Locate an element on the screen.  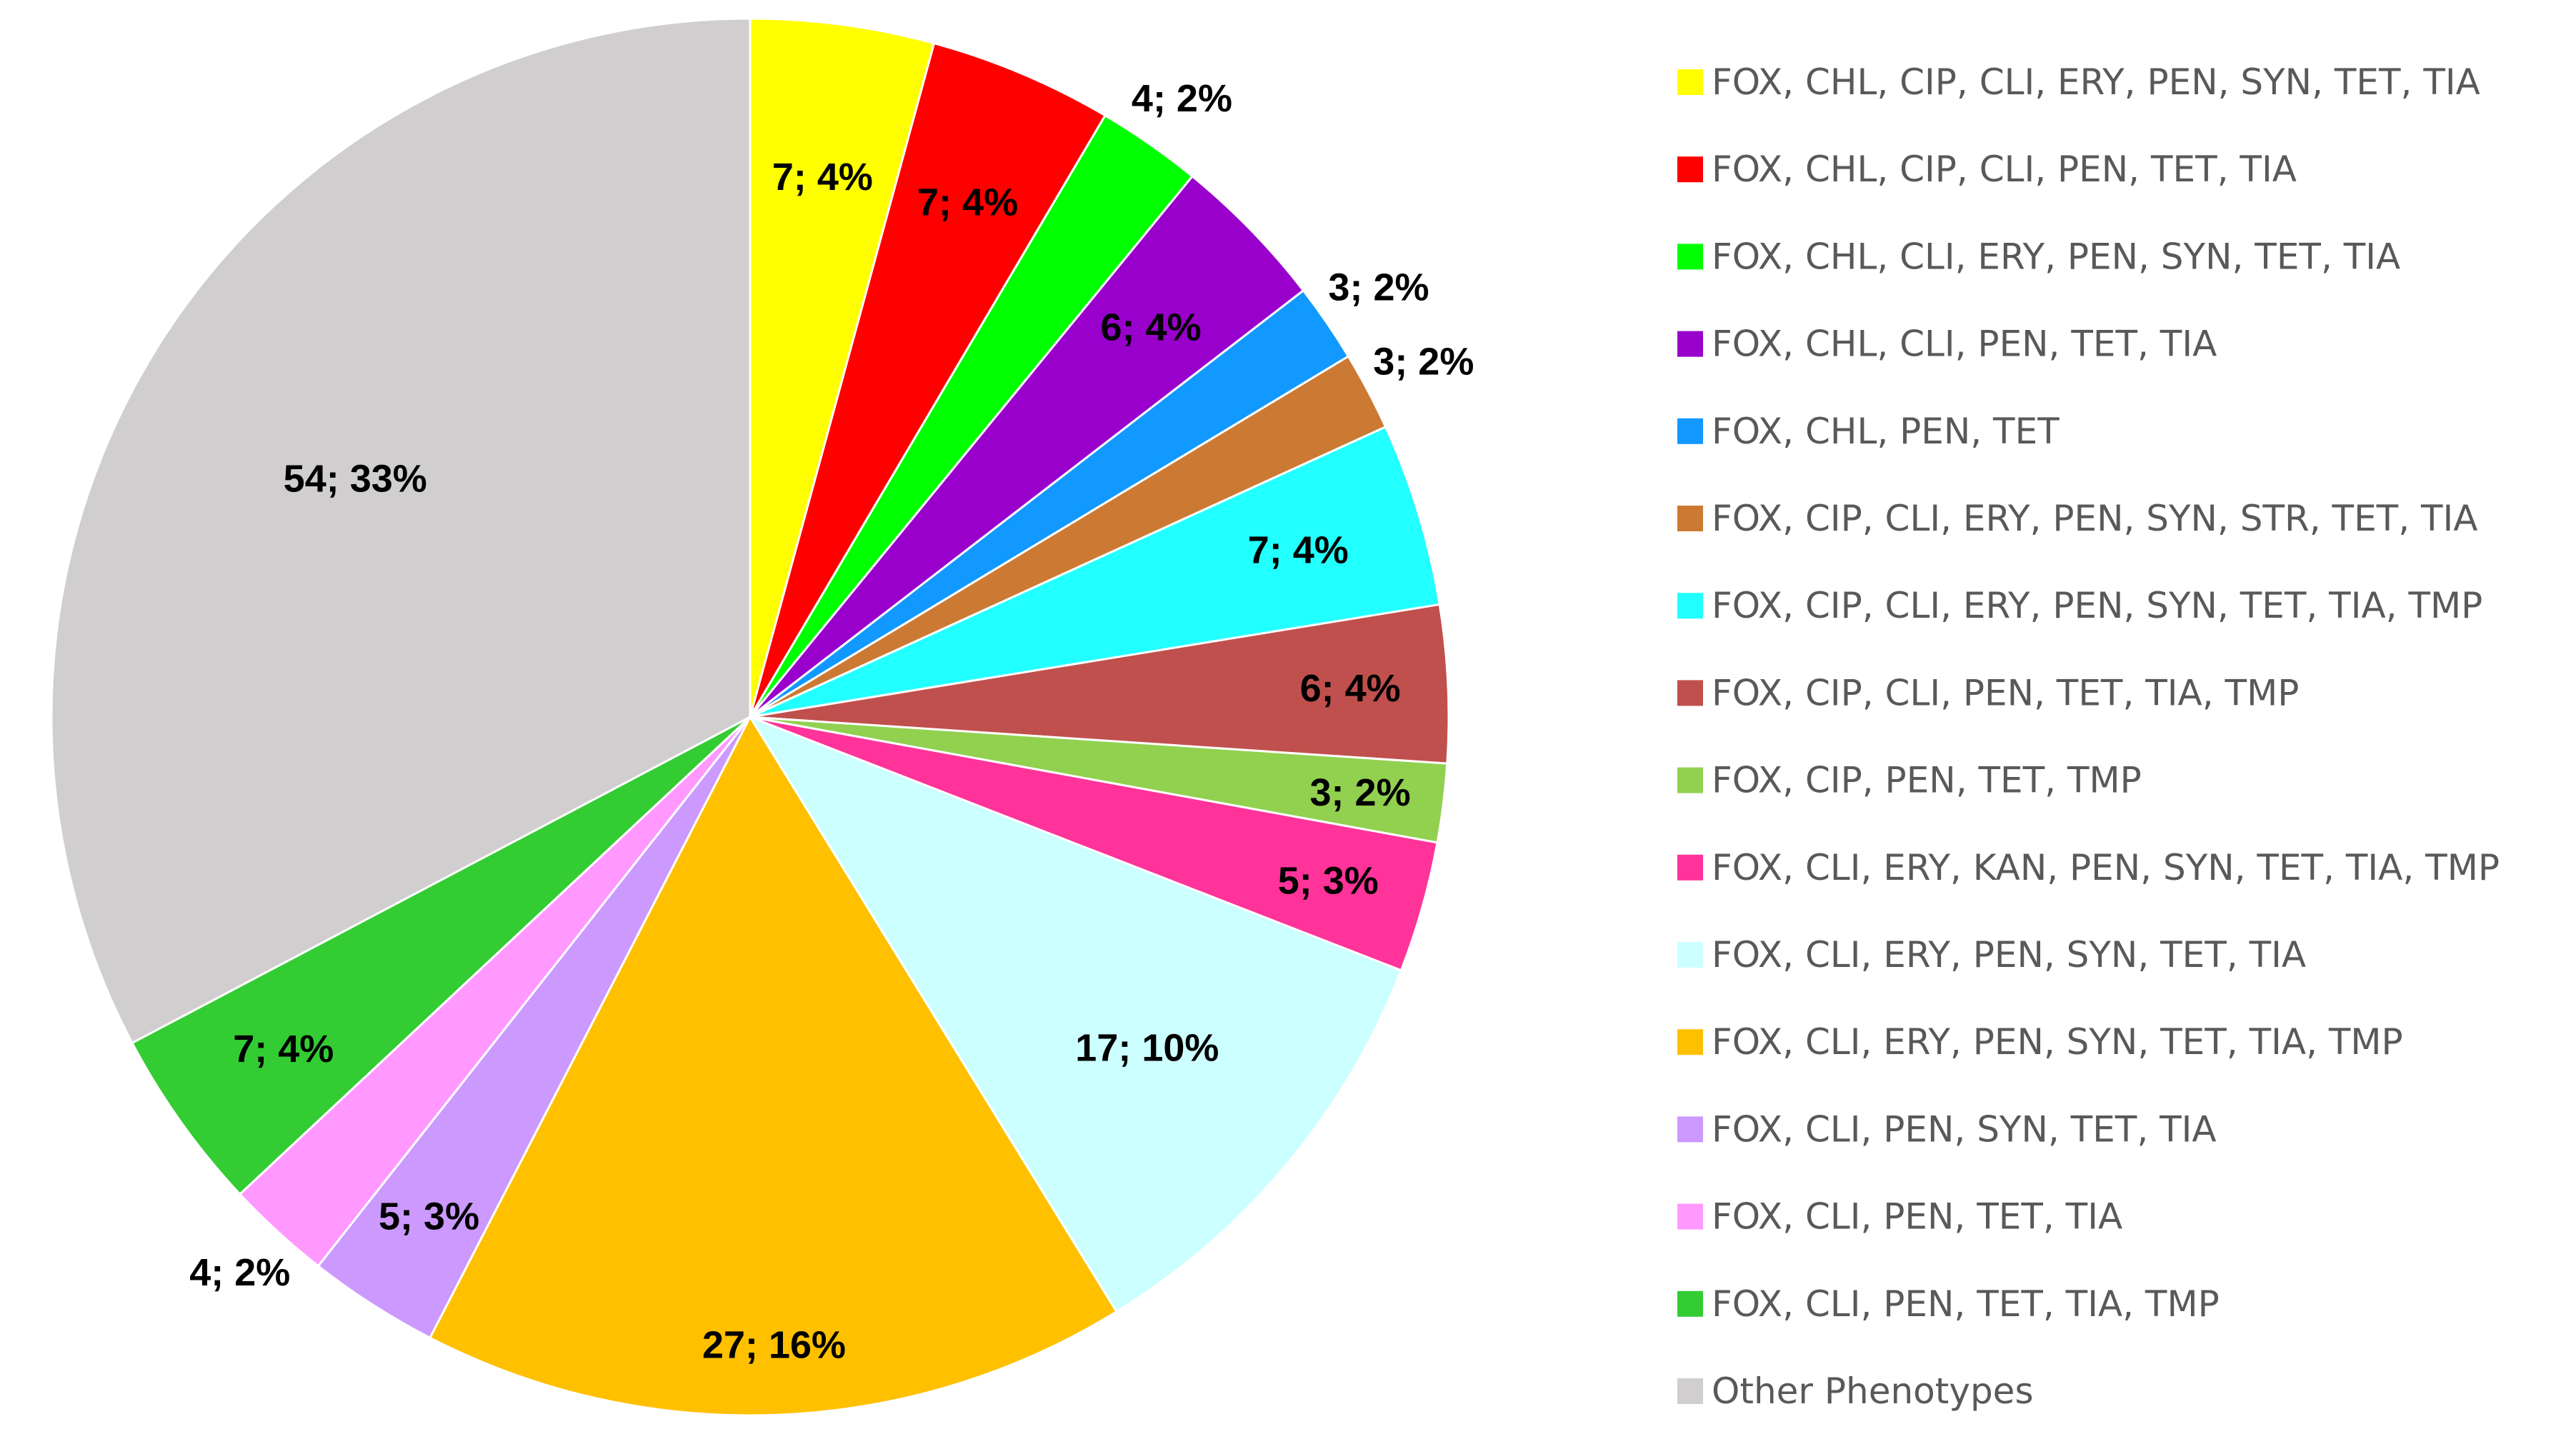
slice-data-label: 17; 10% is located at coordinates (1147, 1047).